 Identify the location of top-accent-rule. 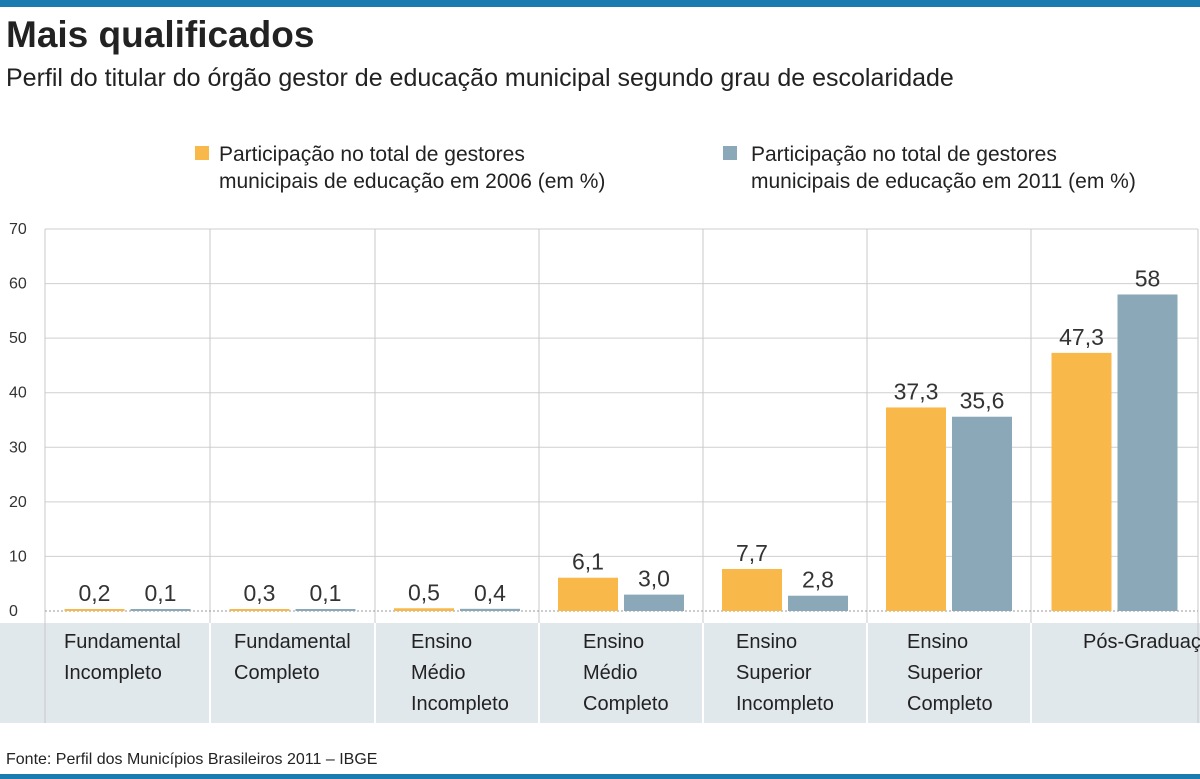
(600, 3).